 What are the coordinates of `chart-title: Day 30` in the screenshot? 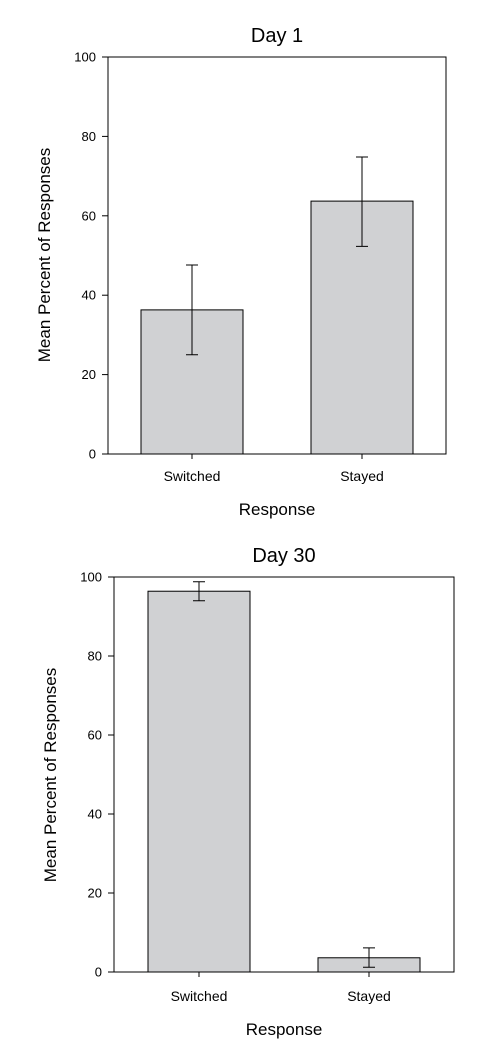 It's located at (283, 556).